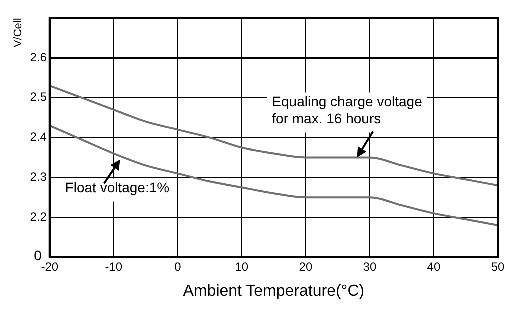  What do you see at coordinates (178, 267) in the screenshot?
I see `x-tick-label: 0` at bounding box center [178, 267].